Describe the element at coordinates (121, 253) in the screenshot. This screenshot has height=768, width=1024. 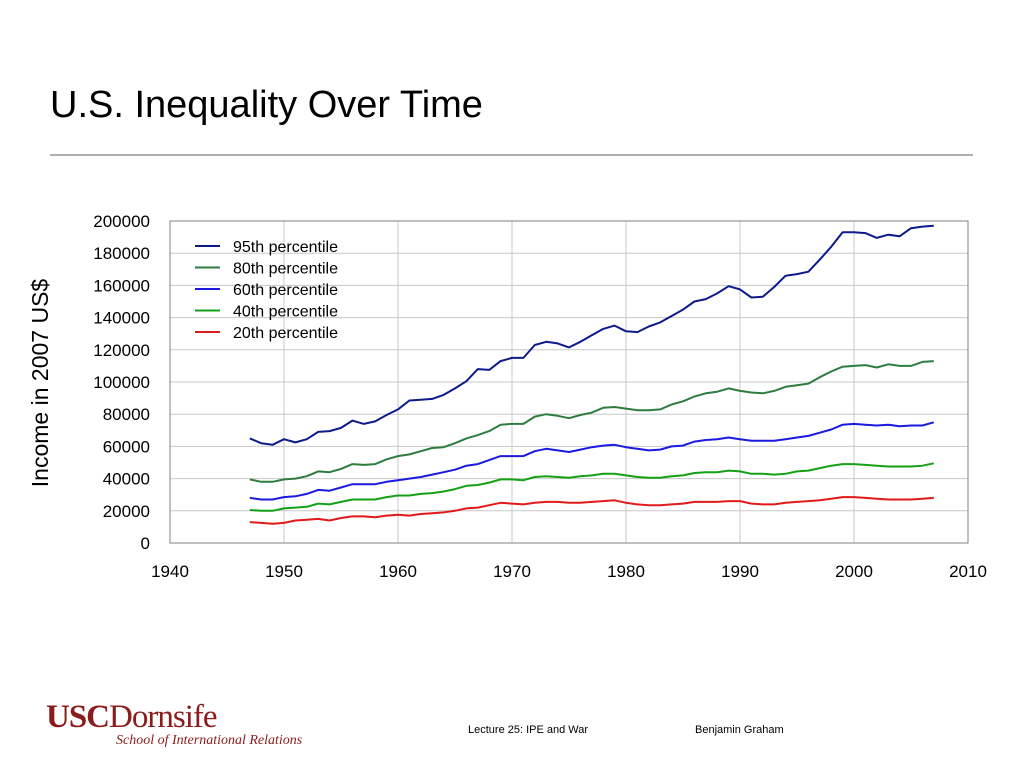
I see `y-tick-label: 180000` at that location.